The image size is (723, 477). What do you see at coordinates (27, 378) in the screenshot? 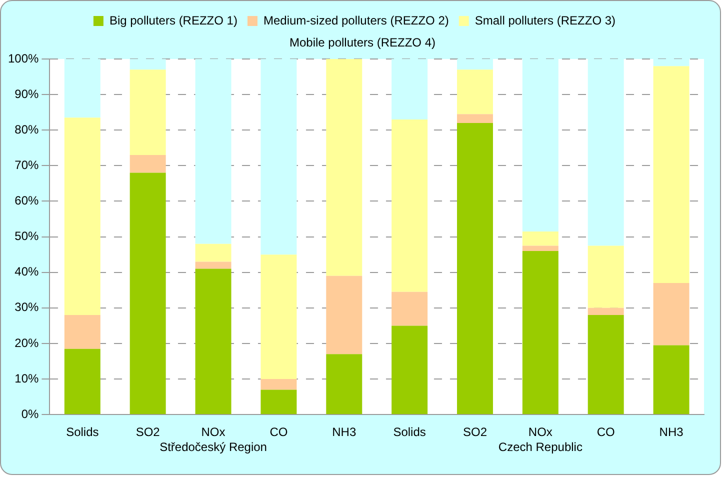
I see `y-tick-label: 10%` at bounding box center [27, 378].